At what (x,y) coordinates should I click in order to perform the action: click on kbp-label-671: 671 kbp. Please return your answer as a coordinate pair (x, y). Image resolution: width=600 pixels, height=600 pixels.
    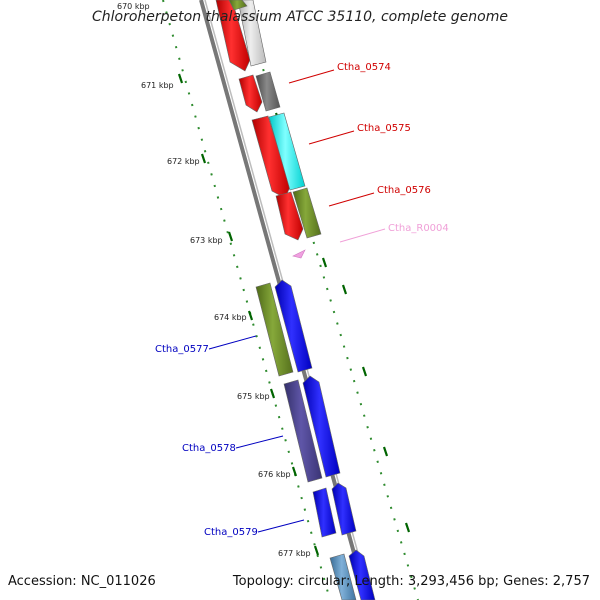
    Looking at the image, I should click on (157, 85).